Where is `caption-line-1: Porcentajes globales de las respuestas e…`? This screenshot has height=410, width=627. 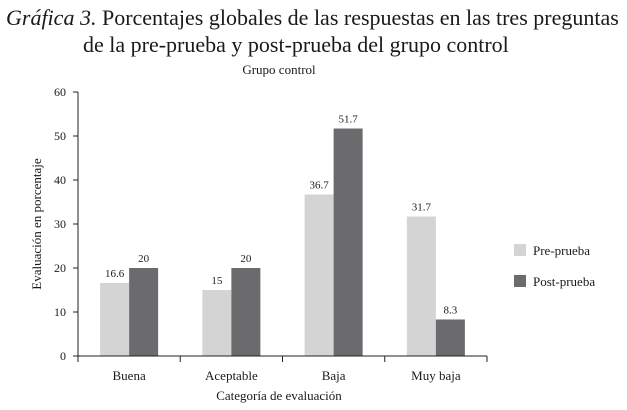
caption-line-1: Porcentajes globales de las respuestas e… is located at coordinates (360, 17).